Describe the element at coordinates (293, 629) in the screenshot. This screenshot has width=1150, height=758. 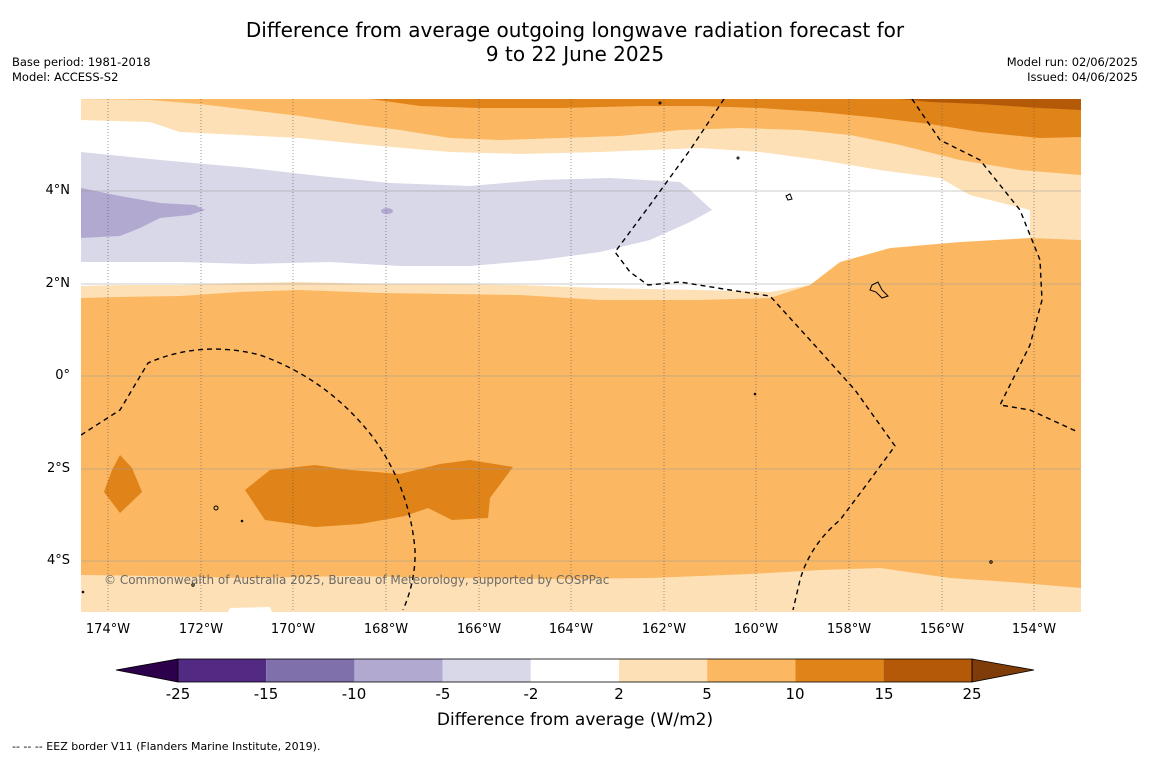
I see `lon-label-170w: 170°W` at that location.